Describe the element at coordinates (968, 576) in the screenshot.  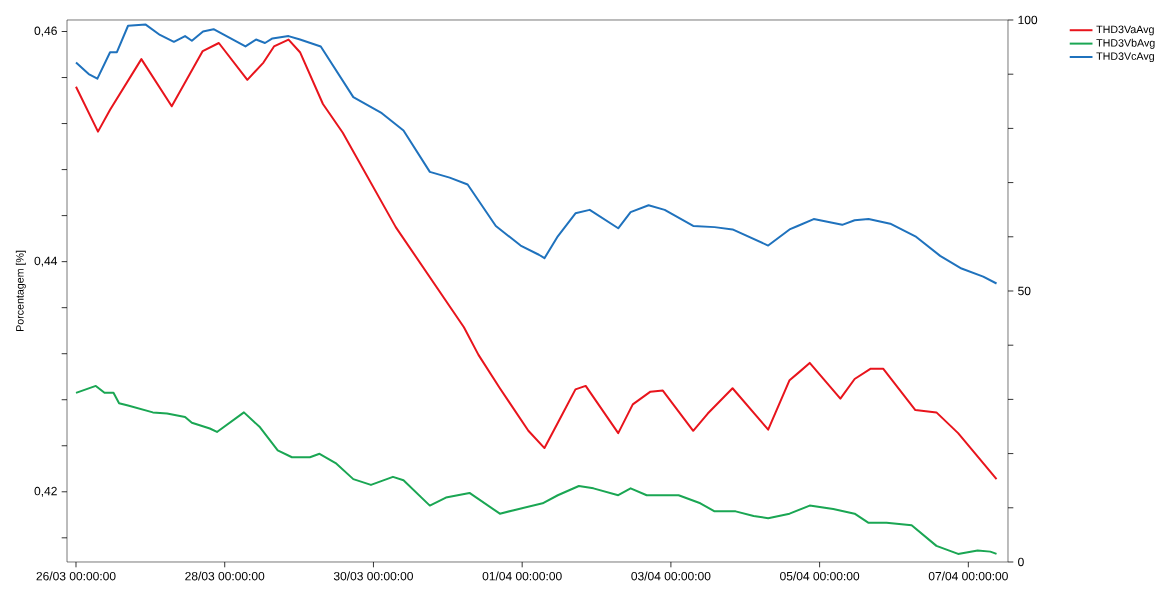
I see `x-tick-label: 07/04 00:00:00` at that location.